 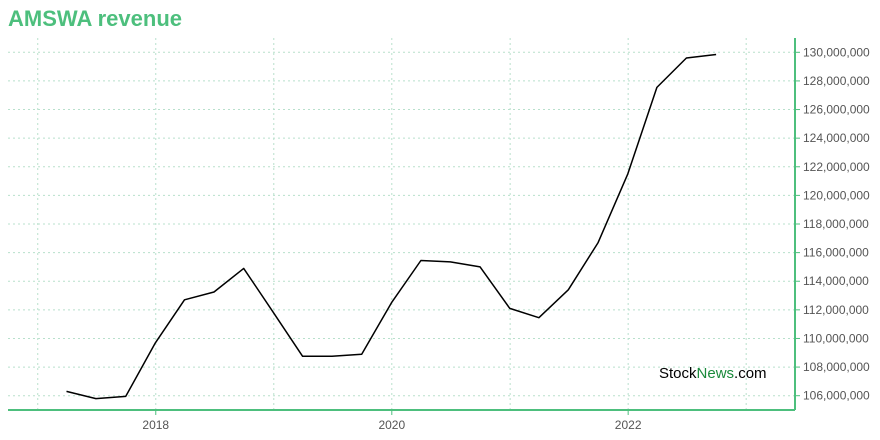 What do you see at coordinates (678, 373) in the screenshot?
I see `watermark-prefix: Stock` at bounding box center [678, 373].